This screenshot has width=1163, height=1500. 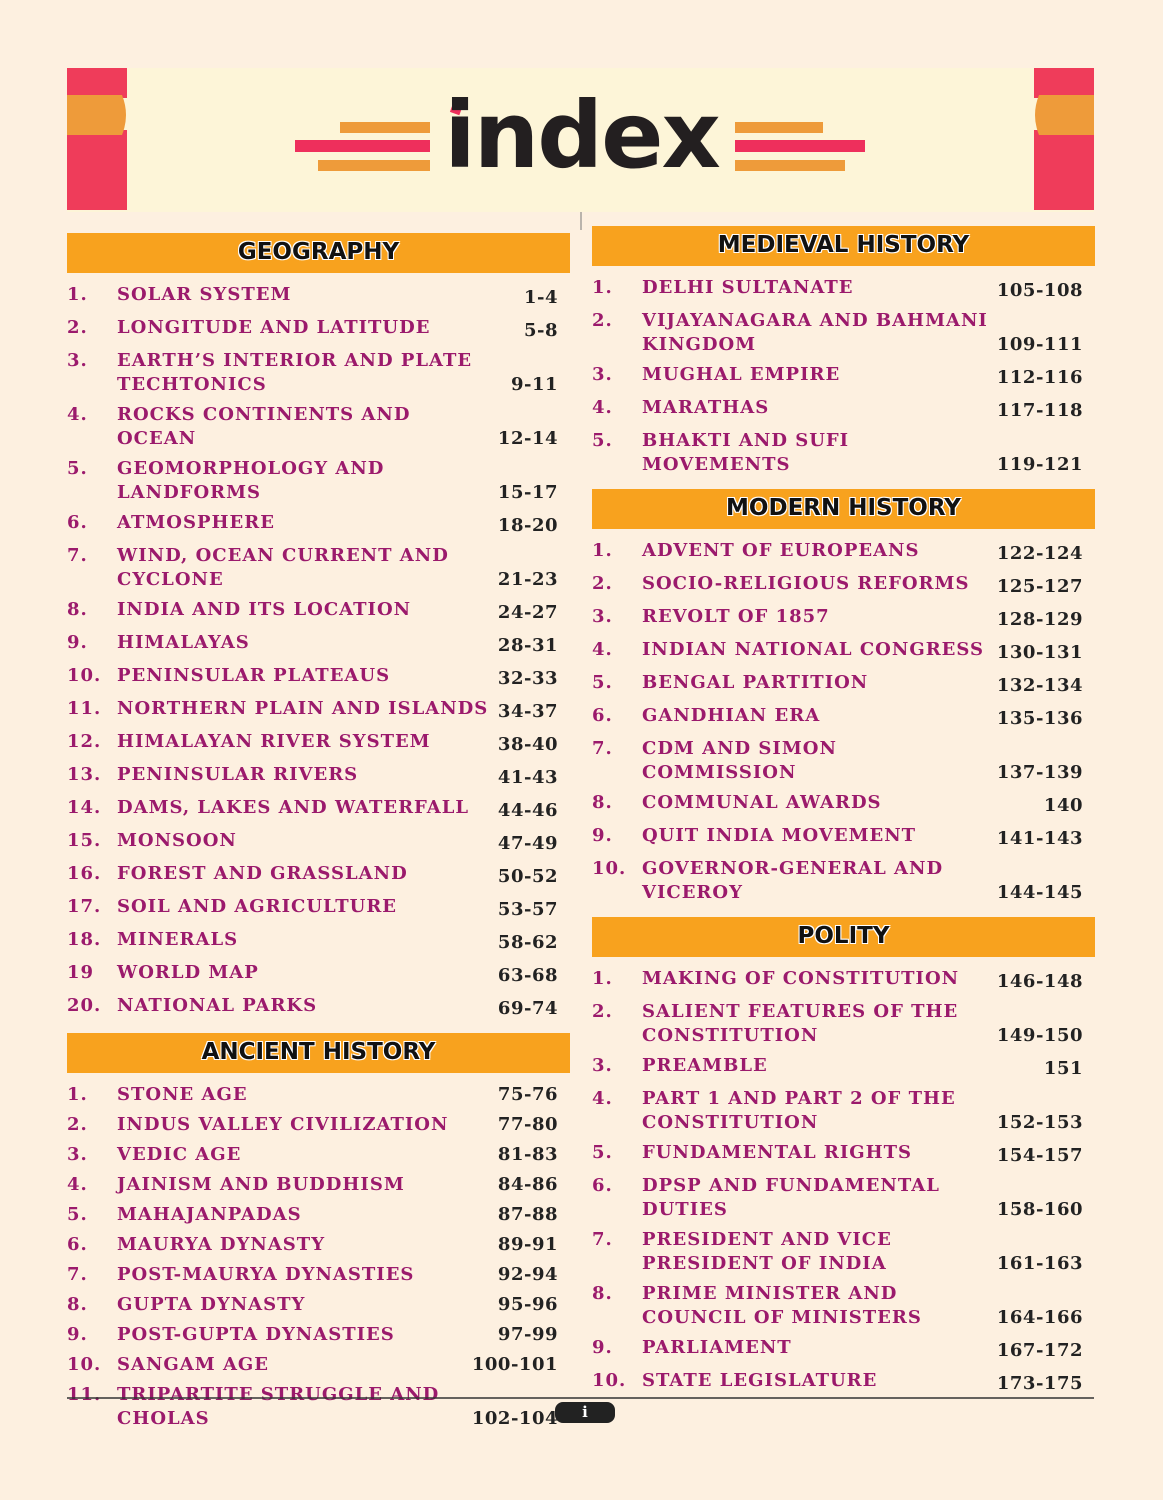 I want to click on entry: 4. INDIAN NATIONAL CONGRESS 130-131, so click(x=843, y=654).